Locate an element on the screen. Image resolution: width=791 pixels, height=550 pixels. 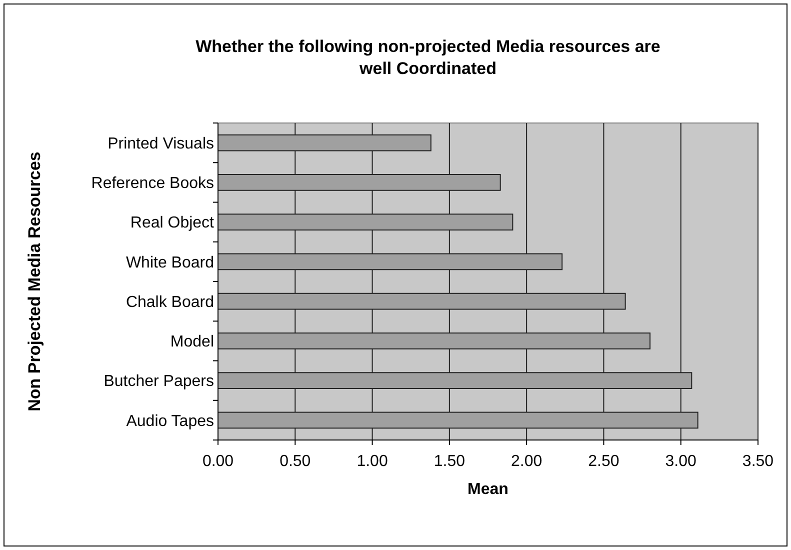
x-tick-label: 0.00 is located at coordinates (218, 461).